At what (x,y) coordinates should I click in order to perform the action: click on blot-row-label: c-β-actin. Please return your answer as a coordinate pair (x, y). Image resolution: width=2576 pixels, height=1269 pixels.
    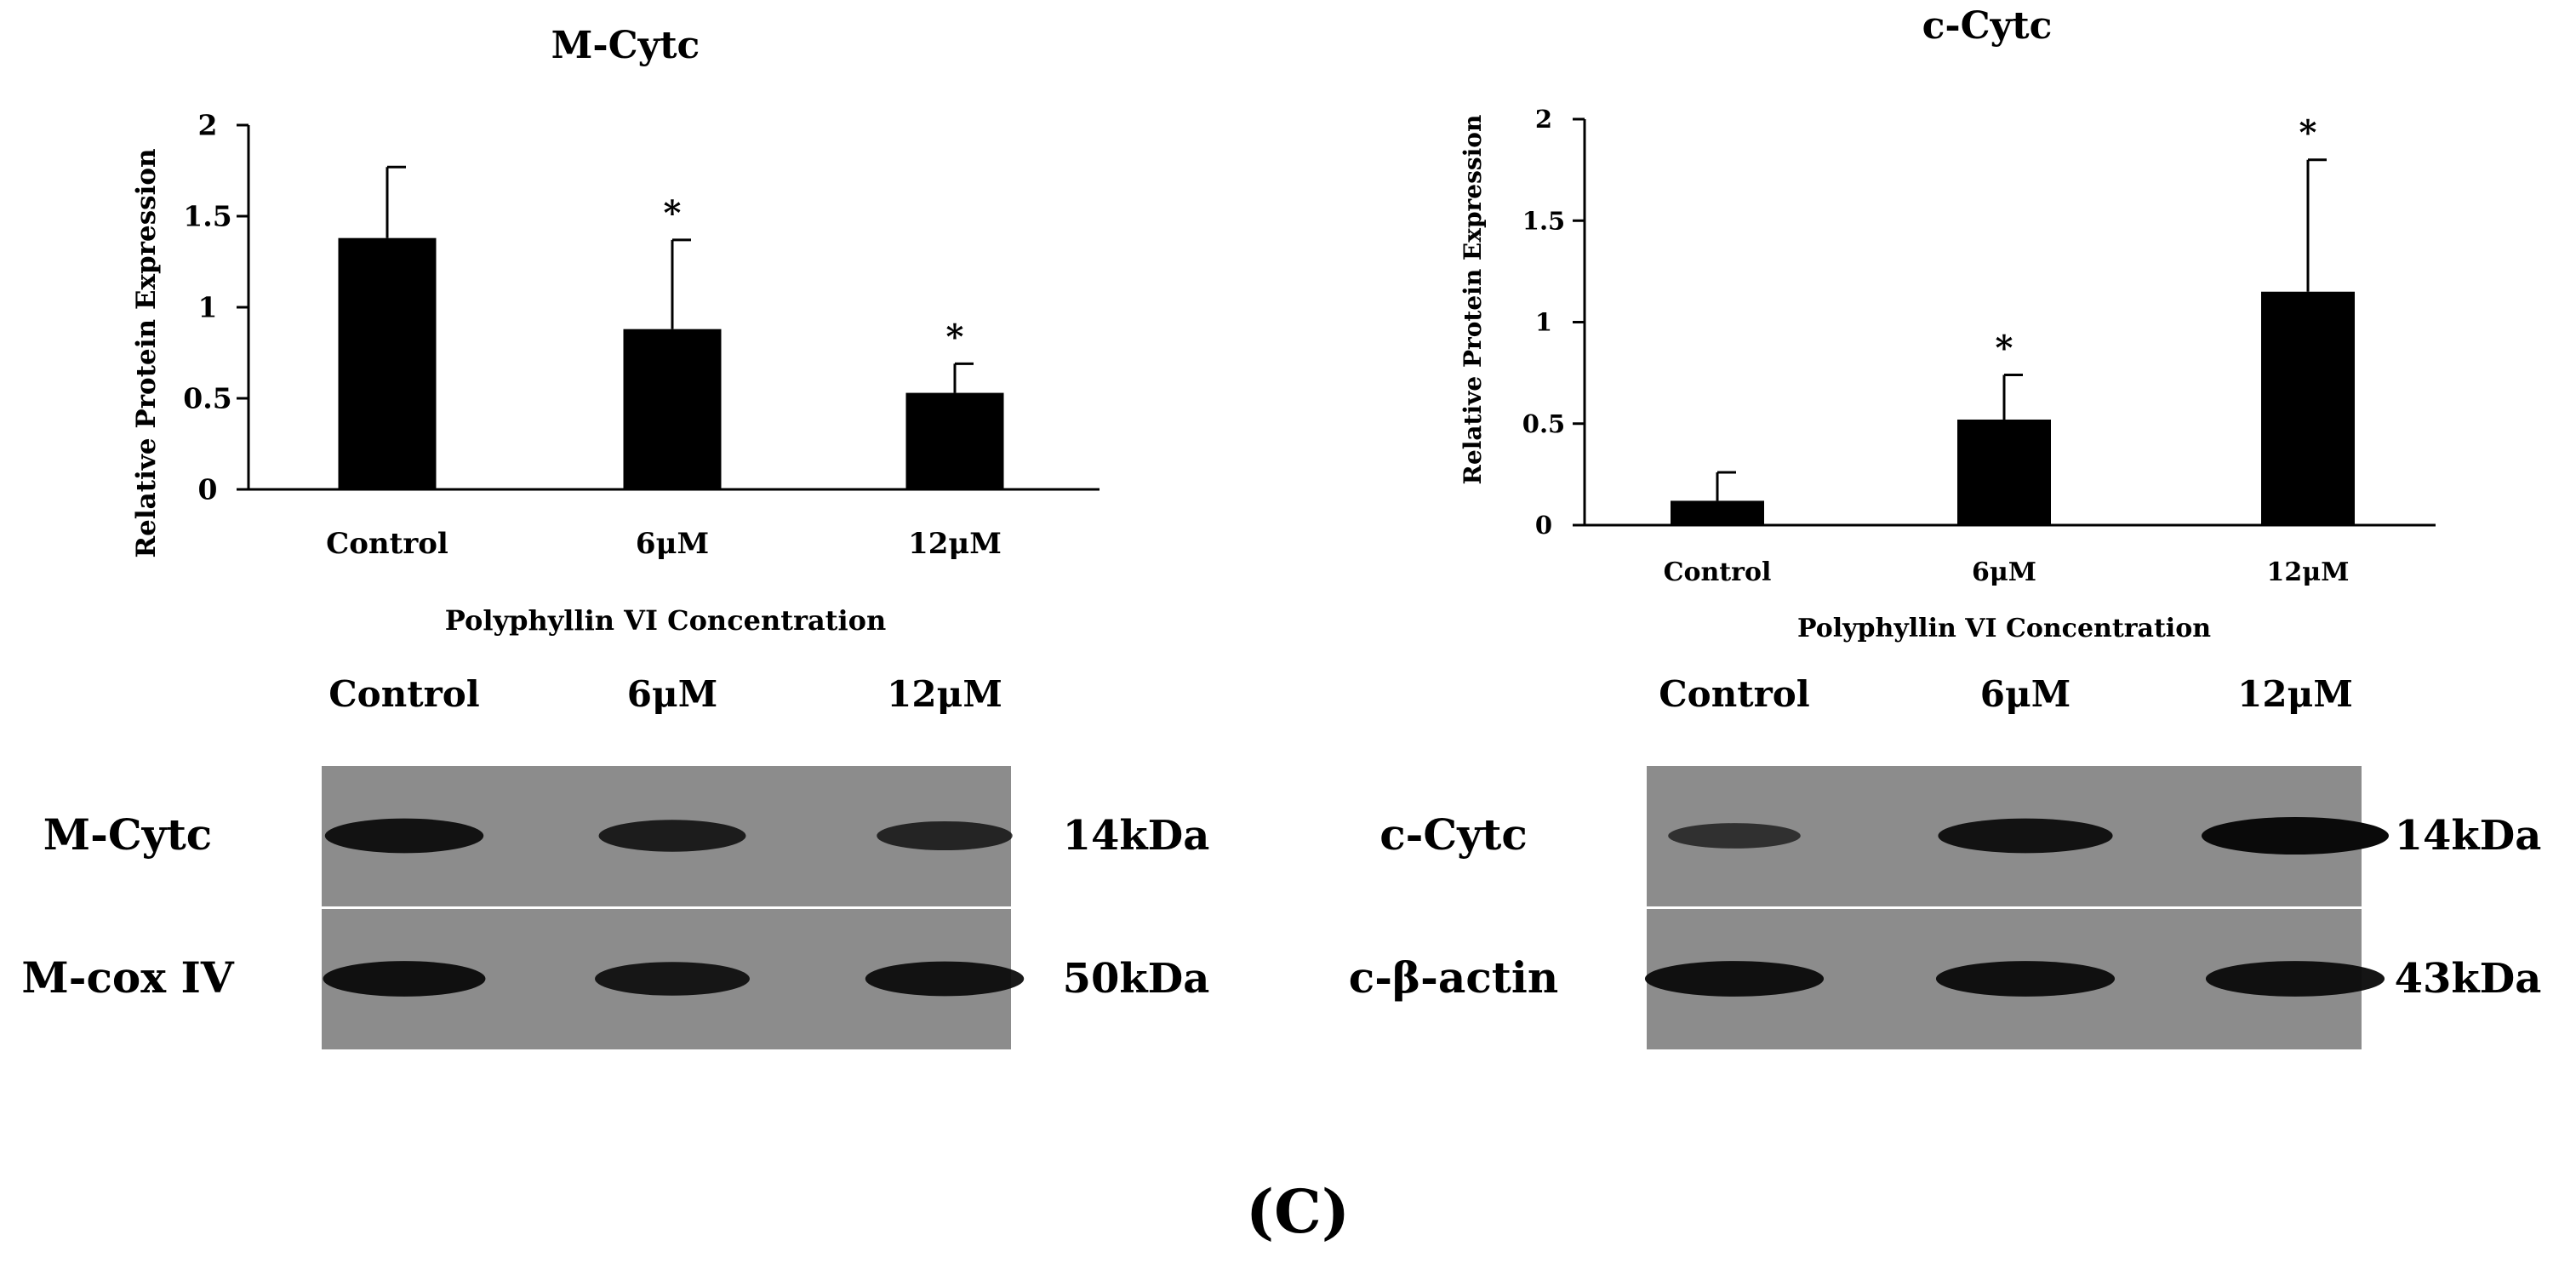
    Looking at the image, I should click on (1453, 978).